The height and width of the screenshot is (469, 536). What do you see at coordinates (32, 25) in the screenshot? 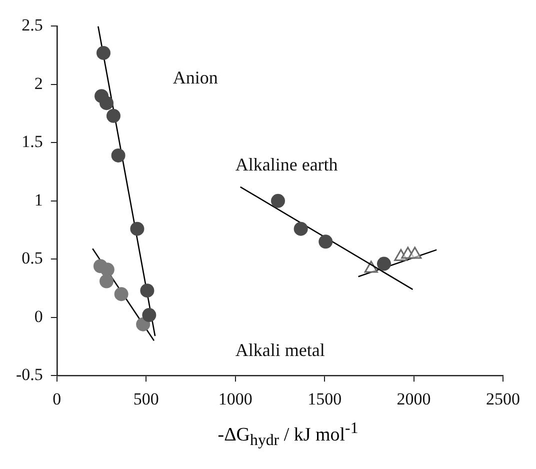
I see `y-tick-label: 2.5` at bounding box center [32, 25].